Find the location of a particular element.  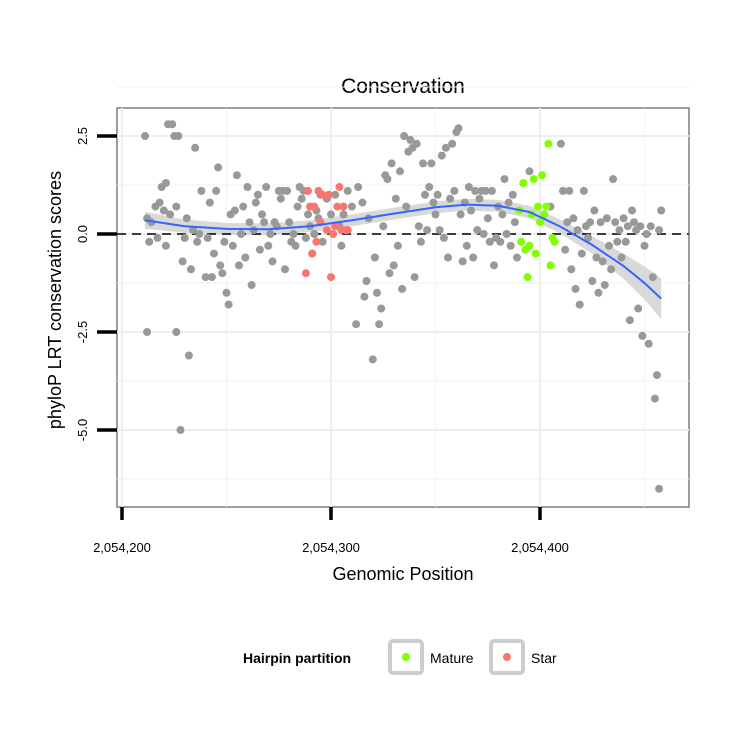

y-axis-title: phyloP LRT conservation scores is located at coordinates (55, 300).